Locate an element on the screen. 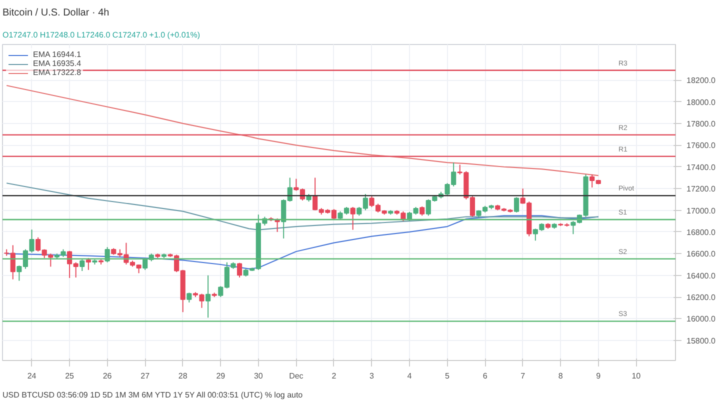 This screenshot has width=718, height=404. y-tick-label: 17600.0 is located at coordinates (701, 145).